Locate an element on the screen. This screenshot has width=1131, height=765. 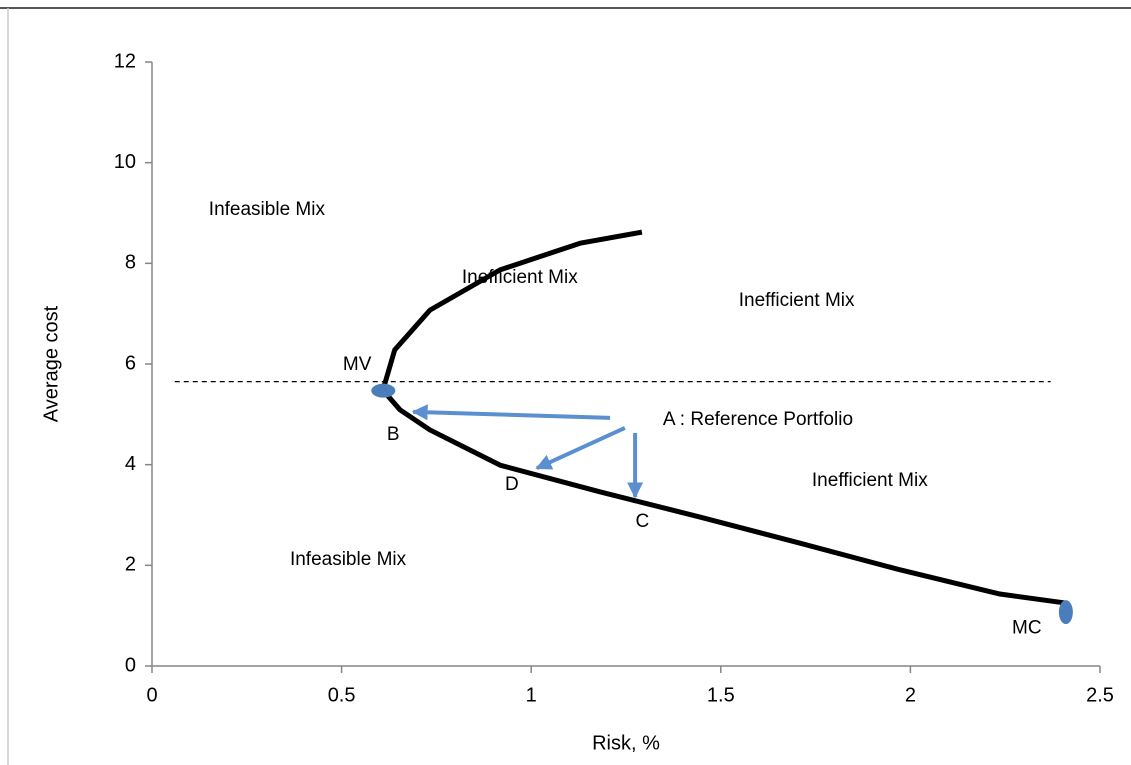
x-tick-label: 0.5 is located at coordinates (342, 695).